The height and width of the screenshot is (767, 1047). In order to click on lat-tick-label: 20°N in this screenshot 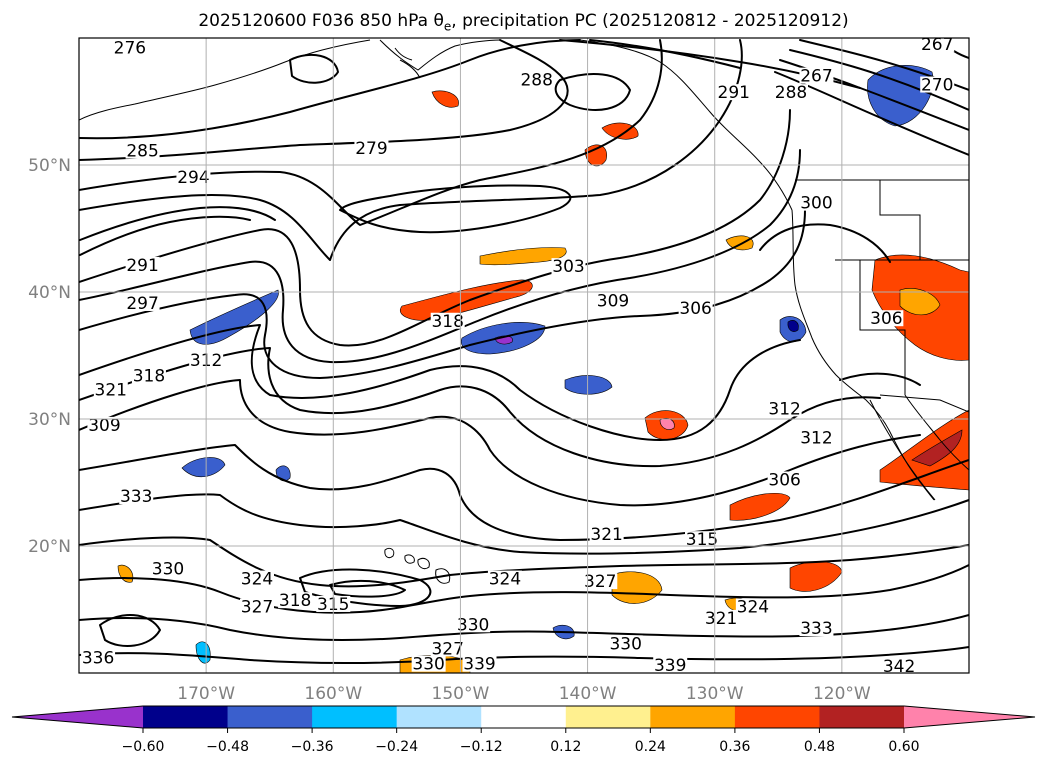, I will do `click(49, 547)`.